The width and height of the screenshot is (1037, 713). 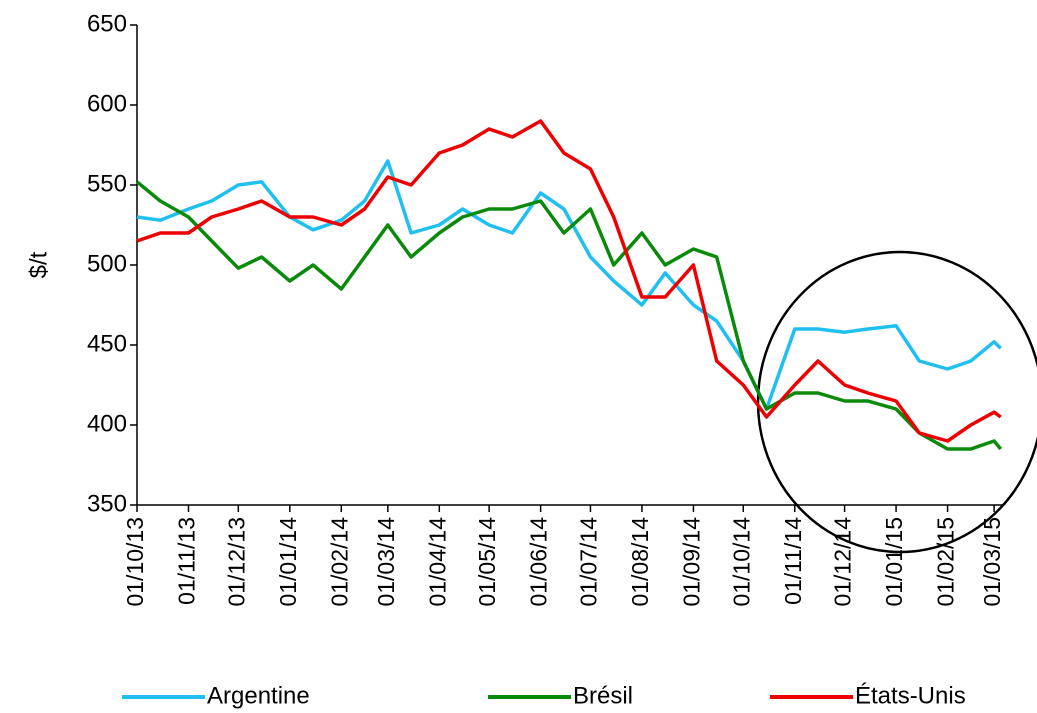 What do you see at coordinates (487, 562) in the screenshot?
I see `x-tick-label: 01/05/14` at bounding box center [487, 562].